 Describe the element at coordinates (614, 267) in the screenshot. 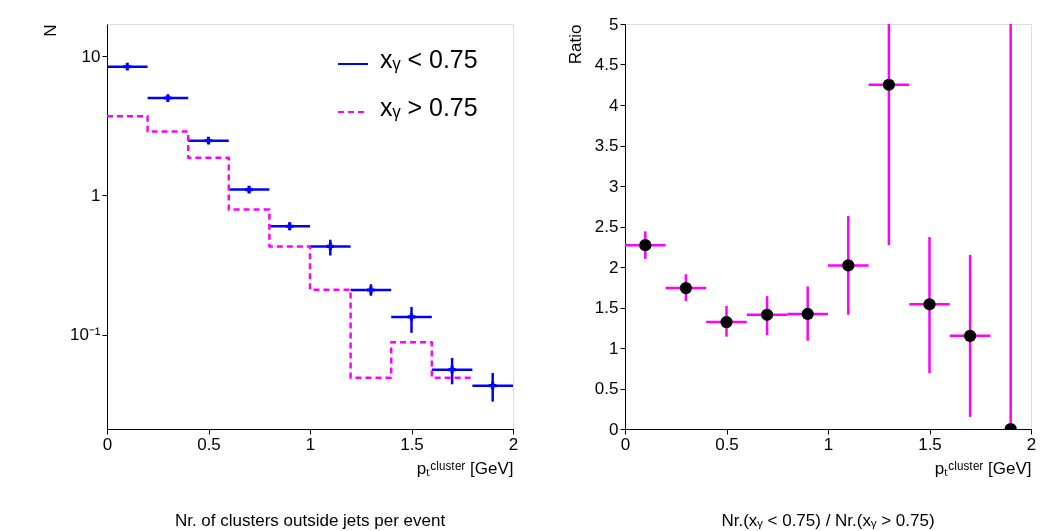

I see `y-tick-label: 2` at that location.